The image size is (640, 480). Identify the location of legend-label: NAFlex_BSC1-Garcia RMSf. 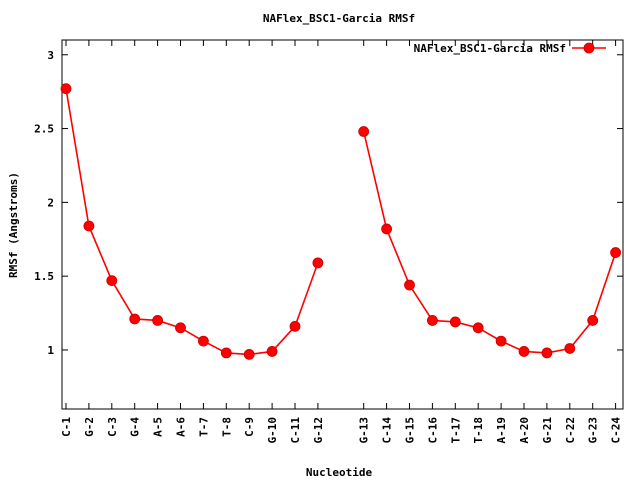
(490, 48).